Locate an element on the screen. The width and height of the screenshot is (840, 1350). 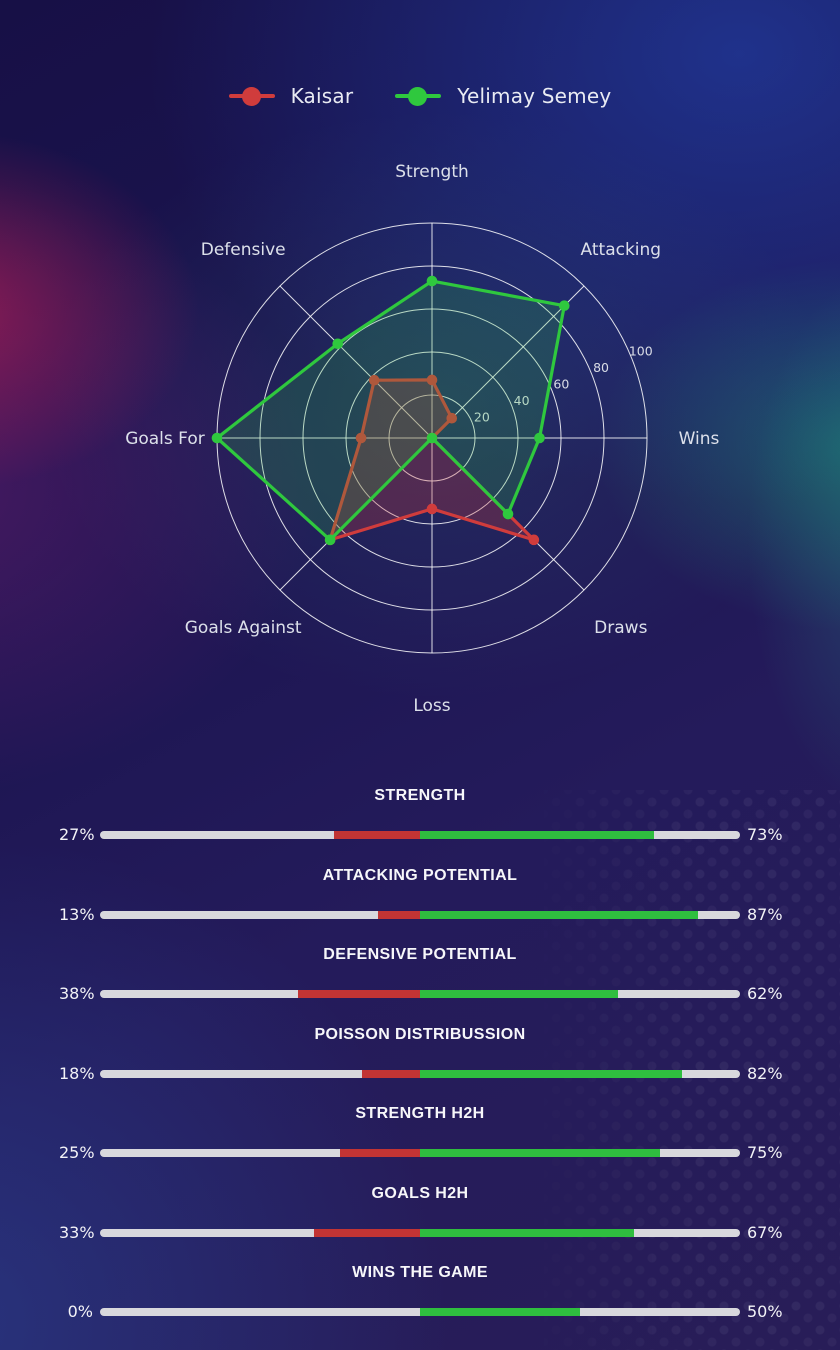
legend-marker-red is located at coordinates (251, 96).